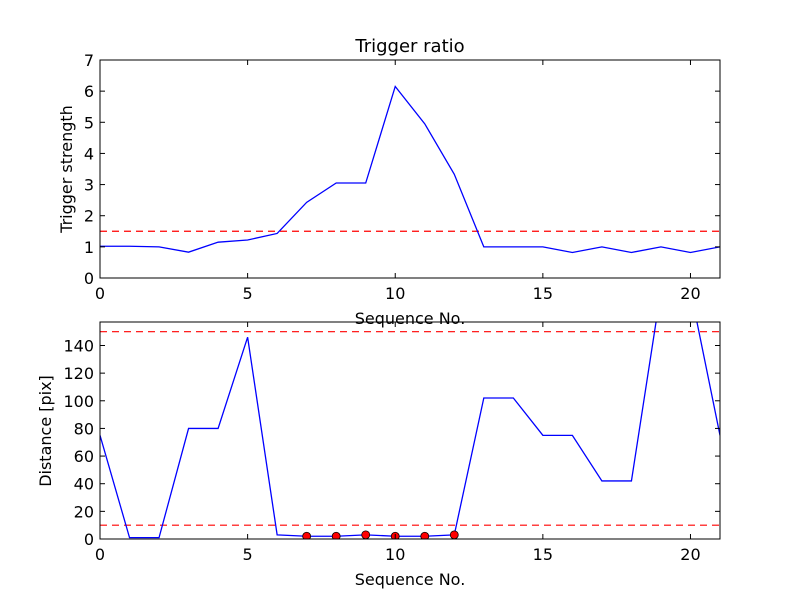 This screenshot has height=600, width=800. What do you see at coordinates (78, 345) in the screenshot?
I see `y-tick-label: 140` at bounding box center [78, 345].